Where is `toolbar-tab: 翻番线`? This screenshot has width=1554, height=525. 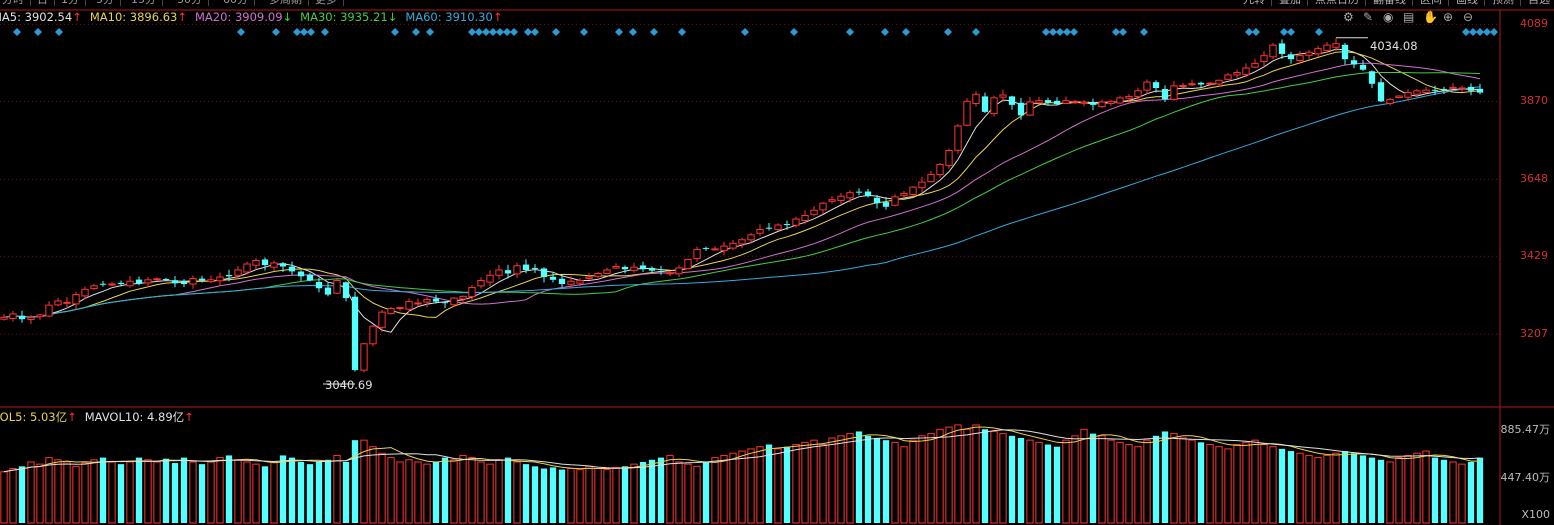 toolbar-tab: 翻番线 is located at coordinates (1390, 3).